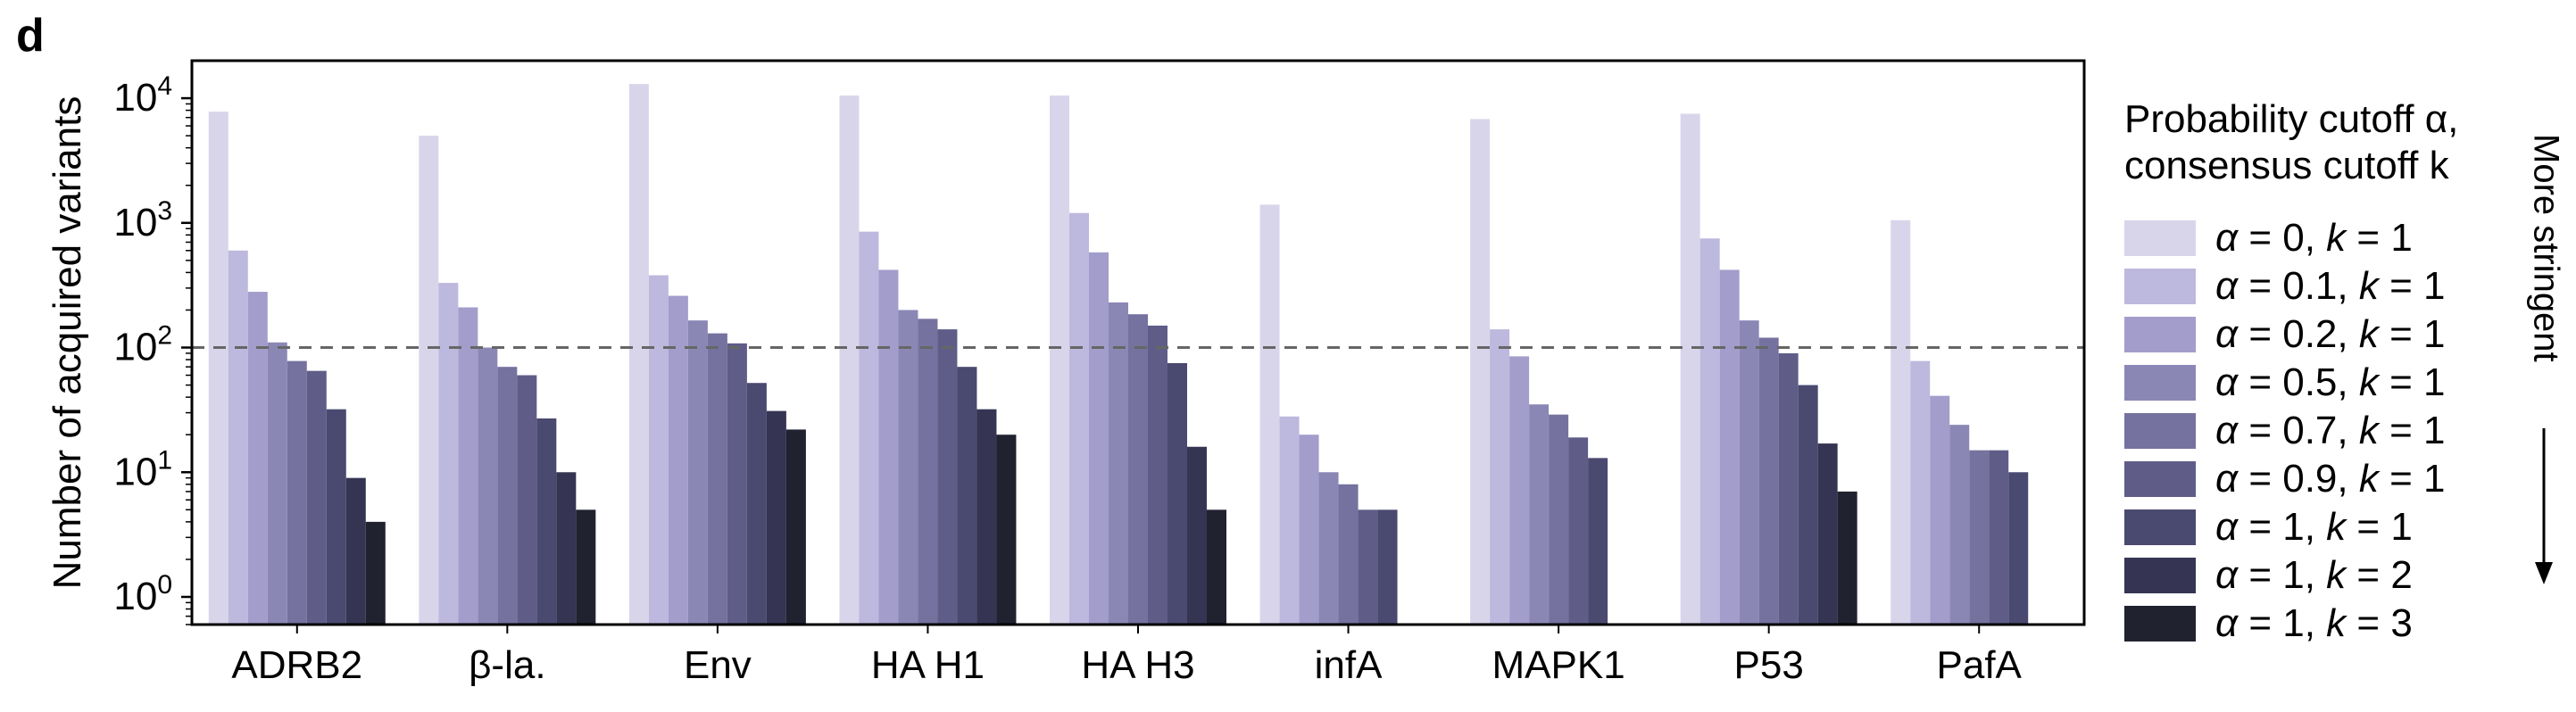 Image resolution: width=2576 pixels, height=712 pixels. I want to click on legend-item: α = 0.1, k = 1, so click(2284, 286).